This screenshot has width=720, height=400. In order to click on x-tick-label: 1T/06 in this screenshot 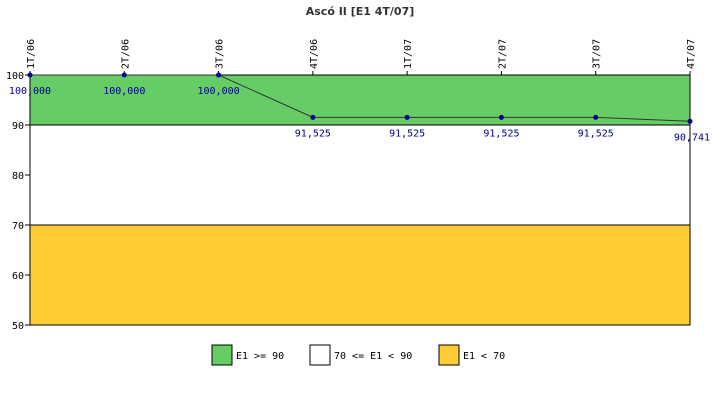, I will do `click(31, 54)`.